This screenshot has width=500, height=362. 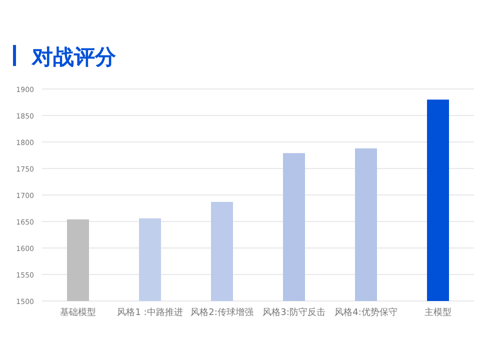 What do you see at coordinates (366, 312) in the screenshot?
I see `x-tick-label: 风格4:优势保守` at bounding box center [366, 312].